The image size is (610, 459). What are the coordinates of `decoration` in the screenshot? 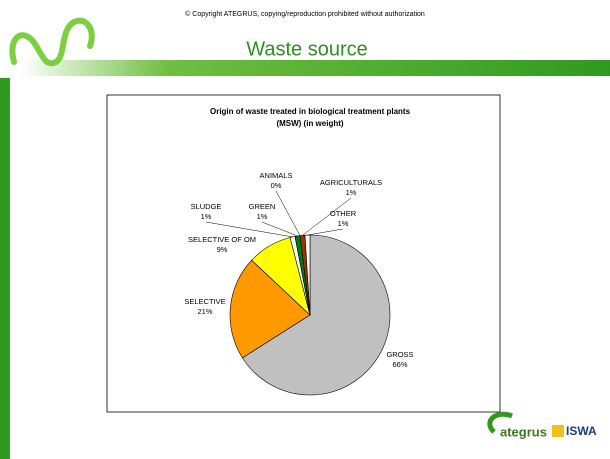 It's located at (52, 42).